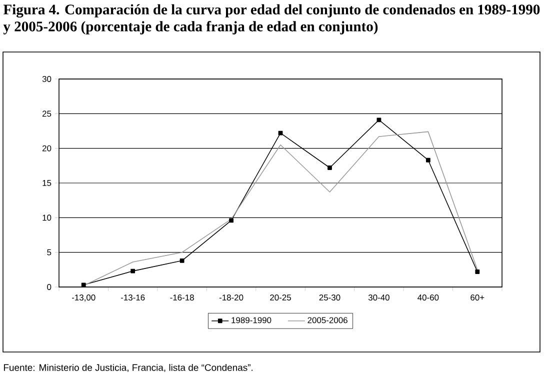  What do you see at coordinates (280, 297) in the screenshot?
I see `x-tick-label: 20-25` at bounding box center [280, 297].